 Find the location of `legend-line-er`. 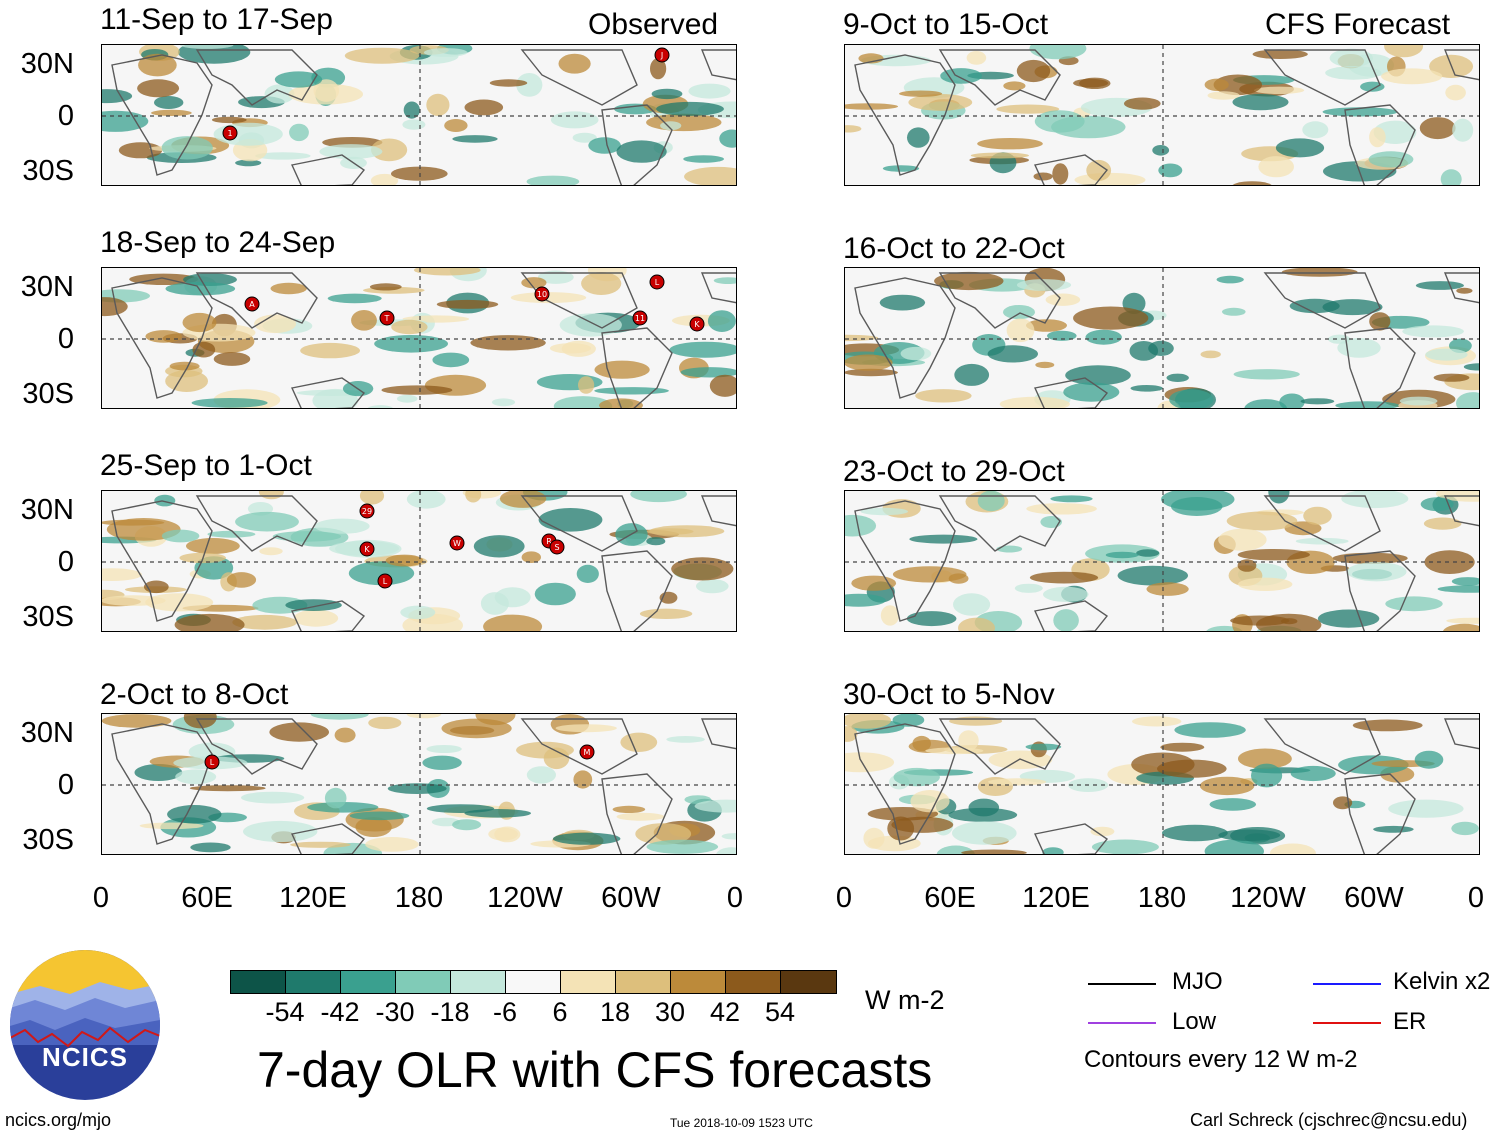

legend-line-er is located at coordinates (1347, 1023).